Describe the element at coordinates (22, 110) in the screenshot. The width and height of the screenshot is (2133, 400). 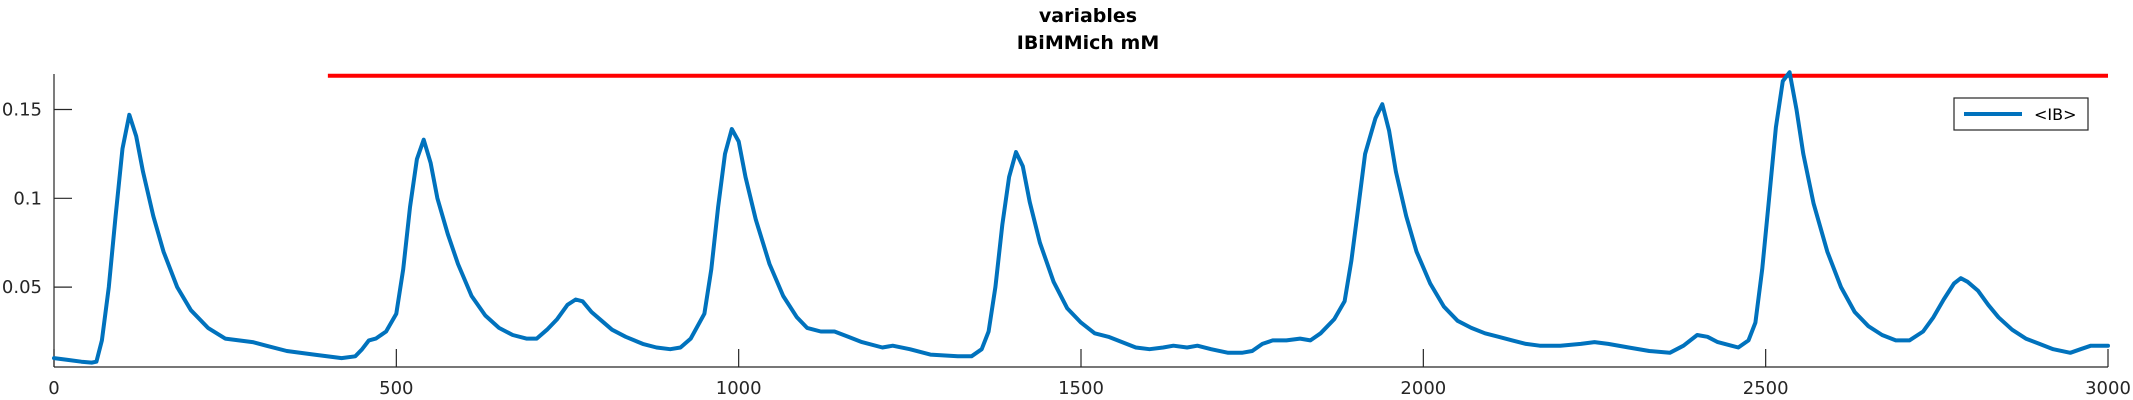
I see `y-tick-label: 0.15` at that location.